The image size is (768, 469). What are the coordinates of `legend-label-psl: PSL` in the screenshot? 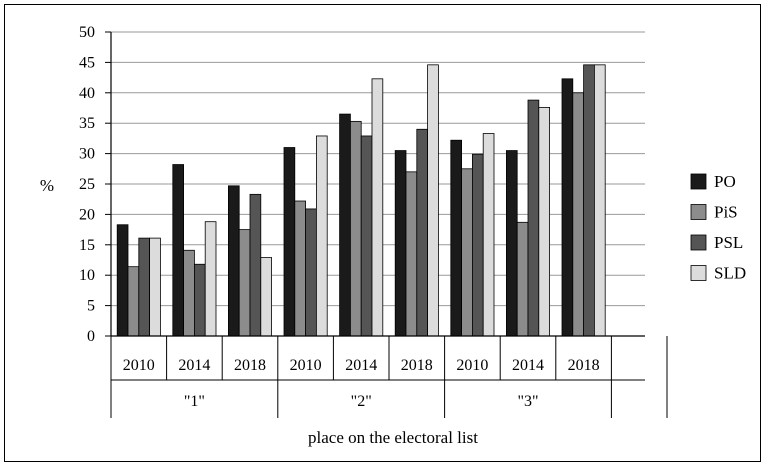 It's located at (728, 242).